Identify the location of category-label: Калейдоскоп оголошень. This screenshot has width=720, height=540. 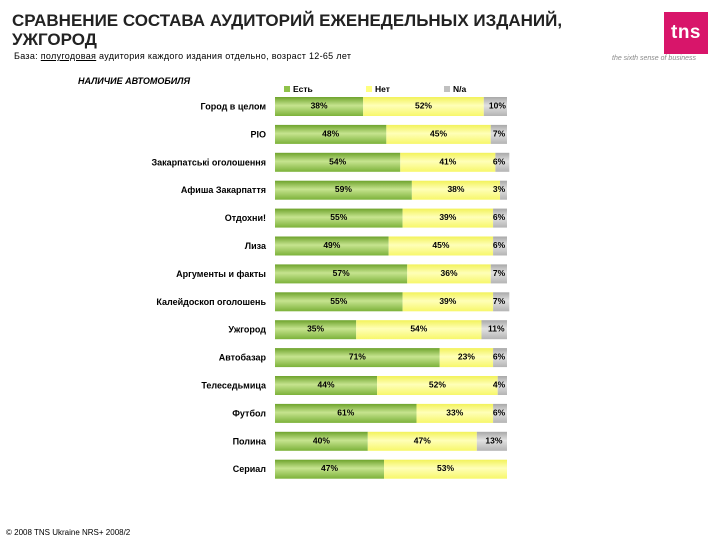
(211, 302).